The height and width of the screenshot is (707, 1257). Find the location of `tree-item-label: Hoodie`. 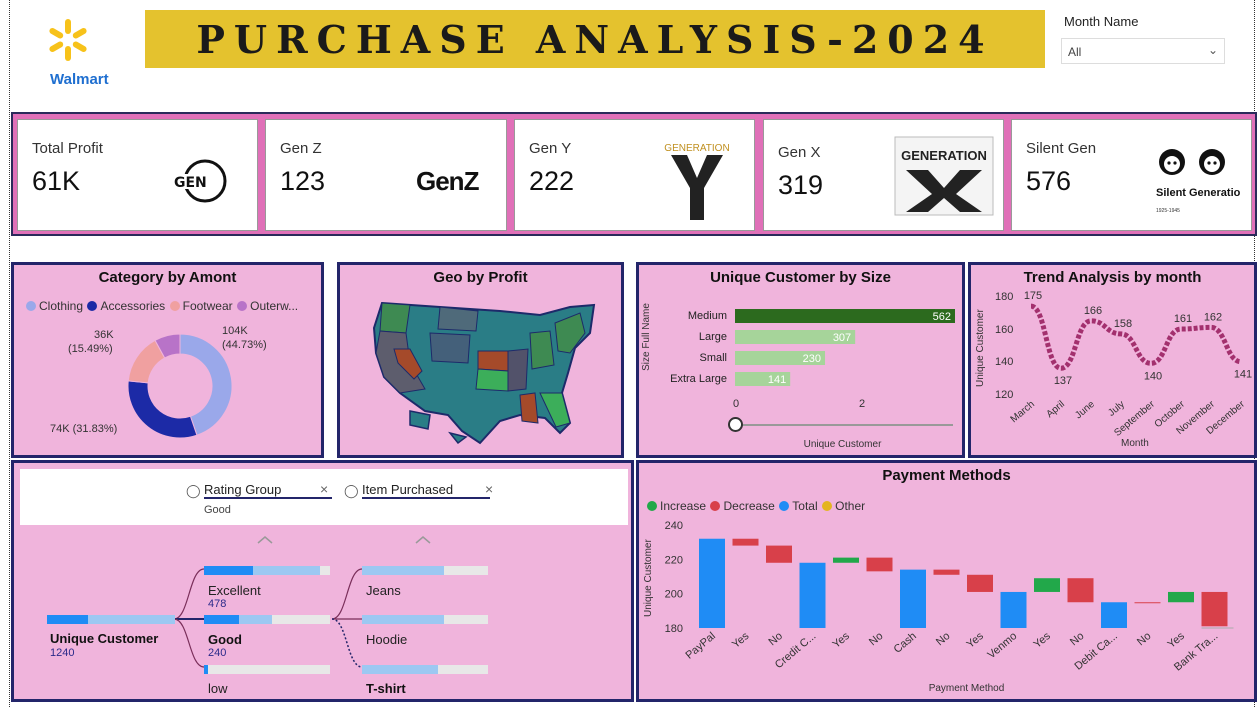

tree-item-label: Hoodie is located at coordinates (387, 639).